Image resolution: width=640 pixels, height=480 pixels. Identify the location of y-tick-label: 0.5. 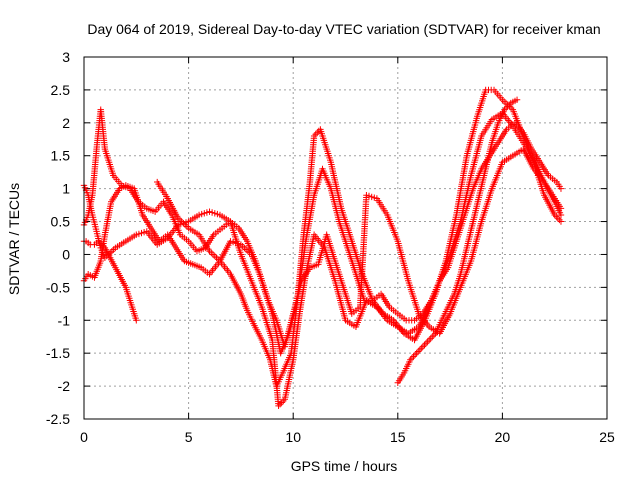
(61, 222).